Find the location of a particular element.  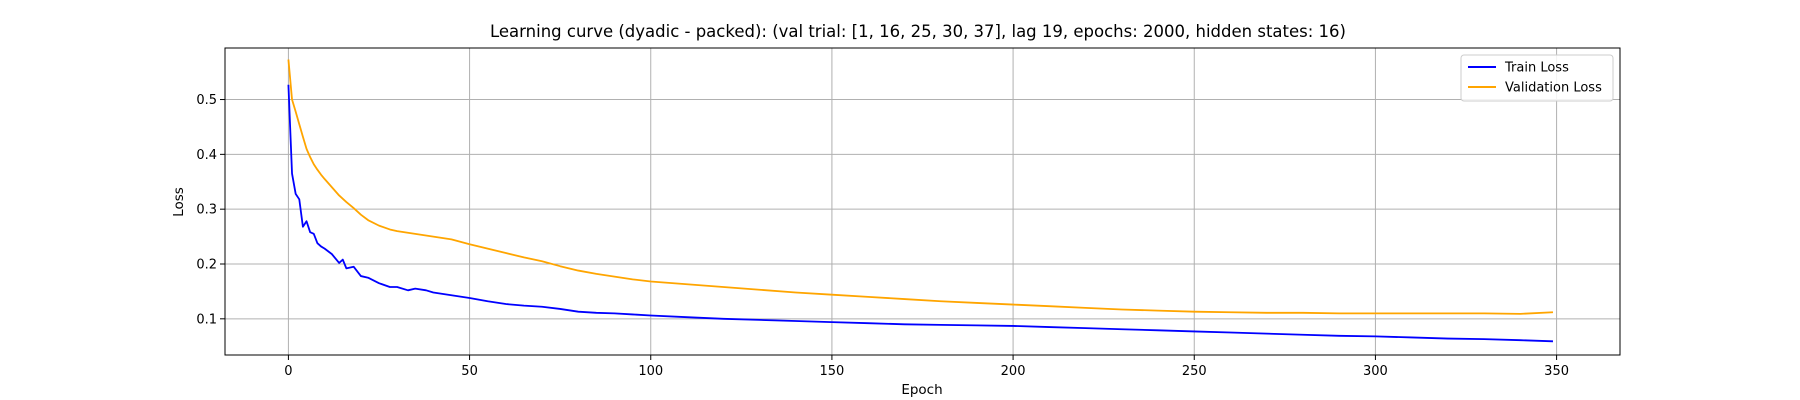

x-tick-label: 300 is located at coordinates (1375, 371).